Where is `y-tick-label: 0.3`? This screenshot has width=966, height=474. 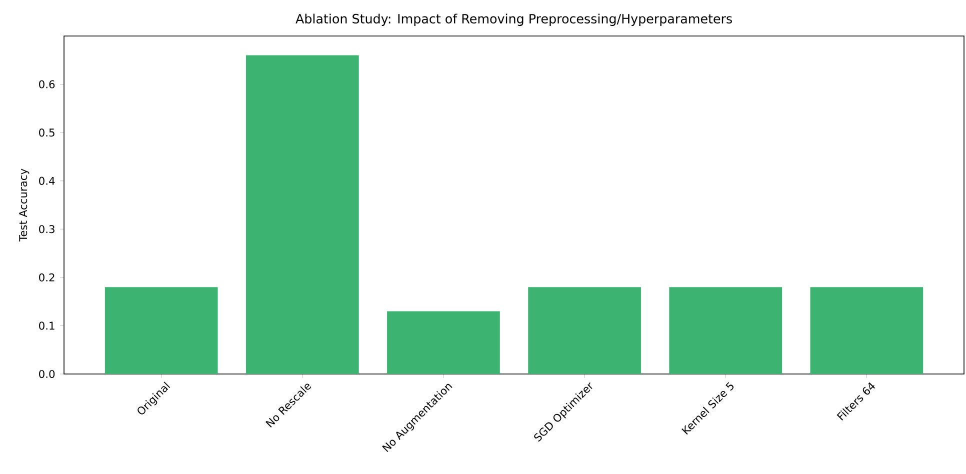 y-tick-label: 0.3 is located at coordinates (46, 229).